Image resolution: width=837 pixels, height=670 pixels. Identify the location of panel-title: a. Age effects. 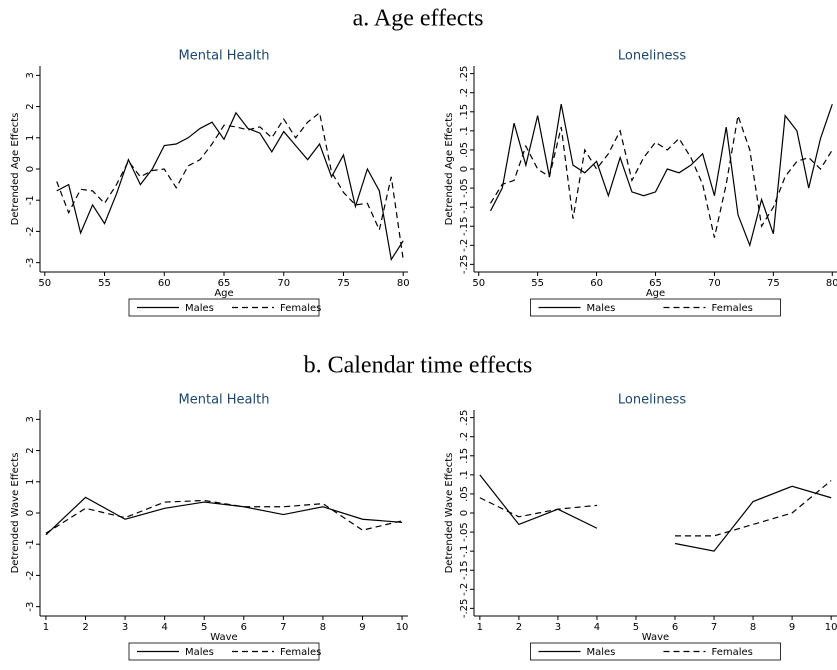
(418, 19).